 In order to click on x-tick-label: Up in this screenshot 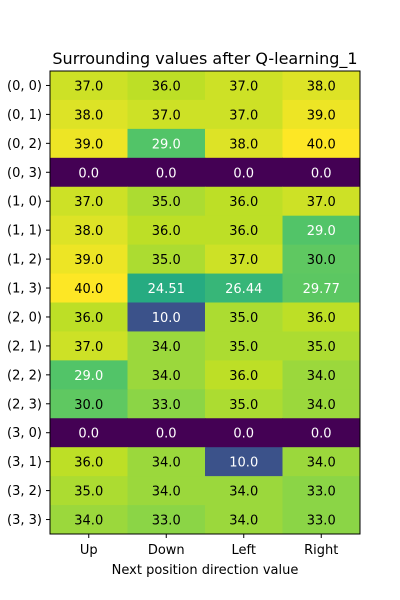, I will do `click(89, 550)`.